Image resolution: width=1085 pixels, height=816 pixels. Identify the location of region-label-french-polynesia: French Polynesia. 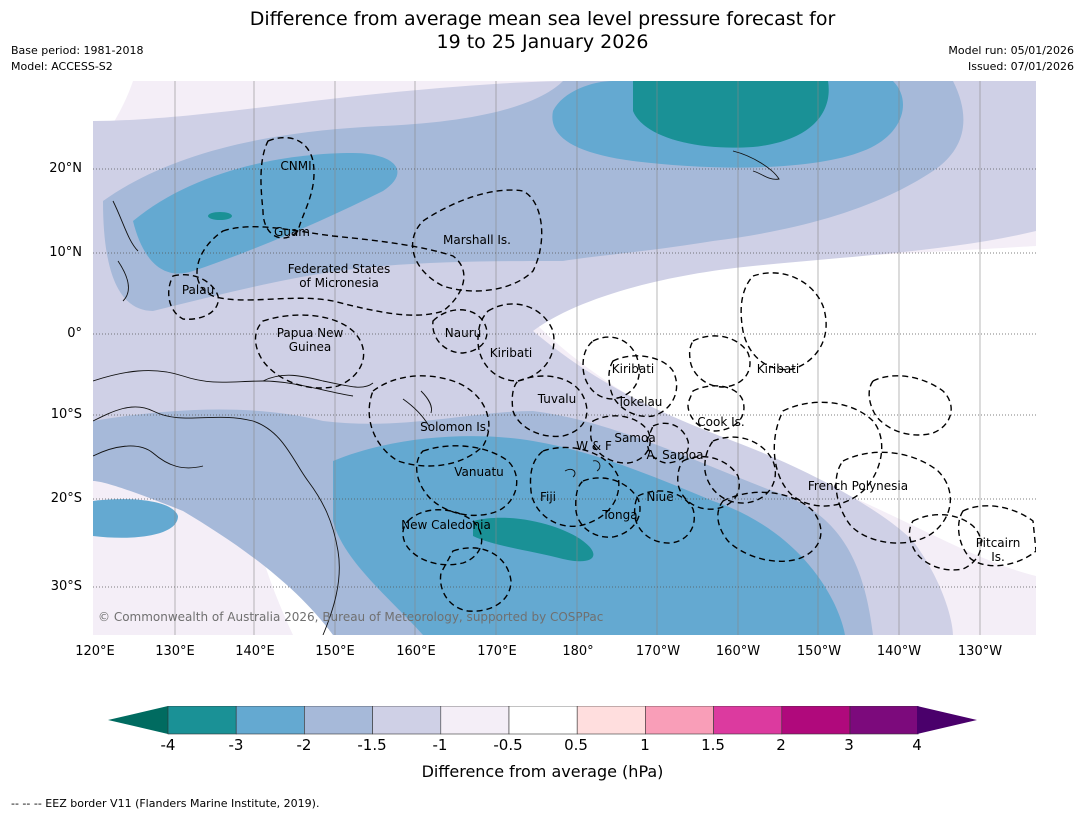
(858, 486).